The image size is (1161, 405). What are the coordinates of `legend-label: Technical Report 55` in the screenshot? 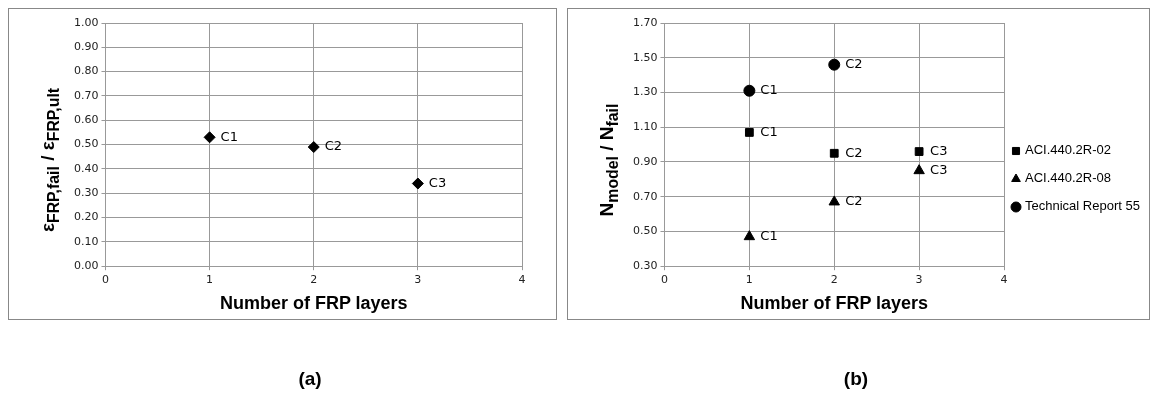 It's located at (1082, 205).